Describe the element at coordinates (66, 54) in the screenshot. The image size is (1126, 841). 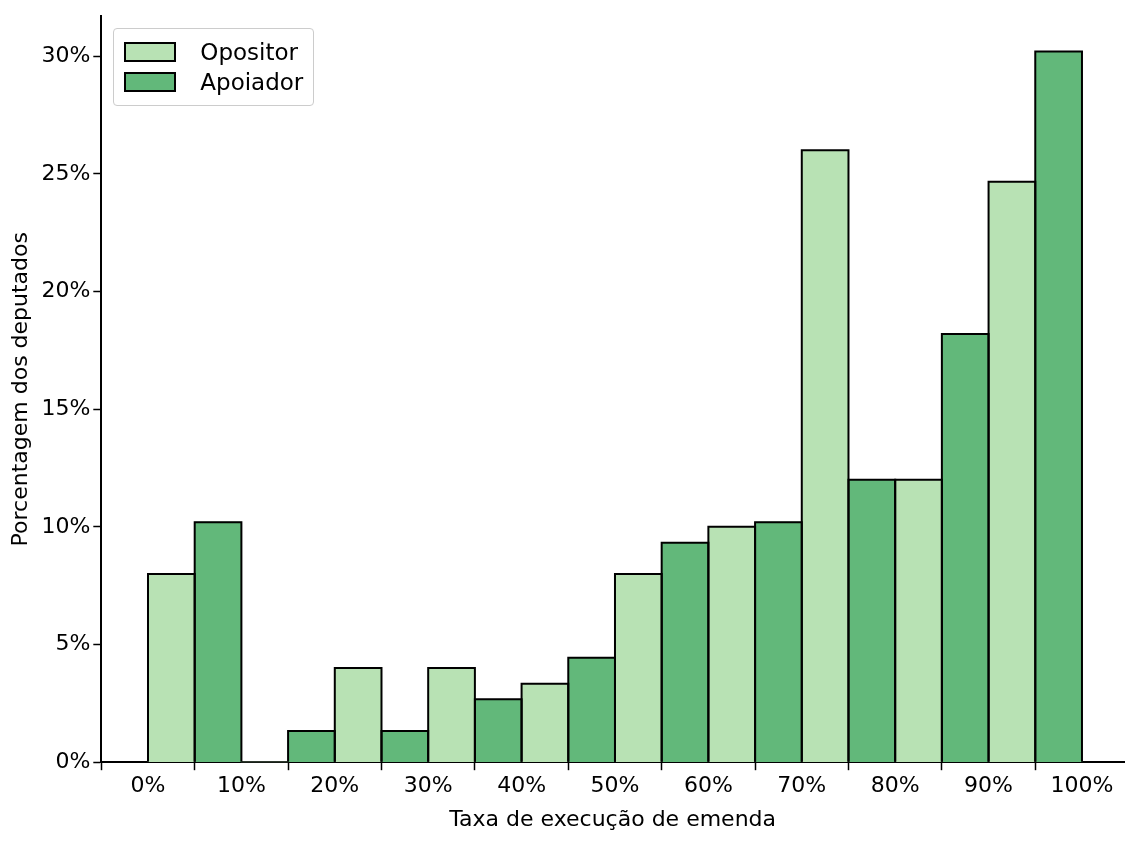
I see `y-tick-label: 30%` at that location.